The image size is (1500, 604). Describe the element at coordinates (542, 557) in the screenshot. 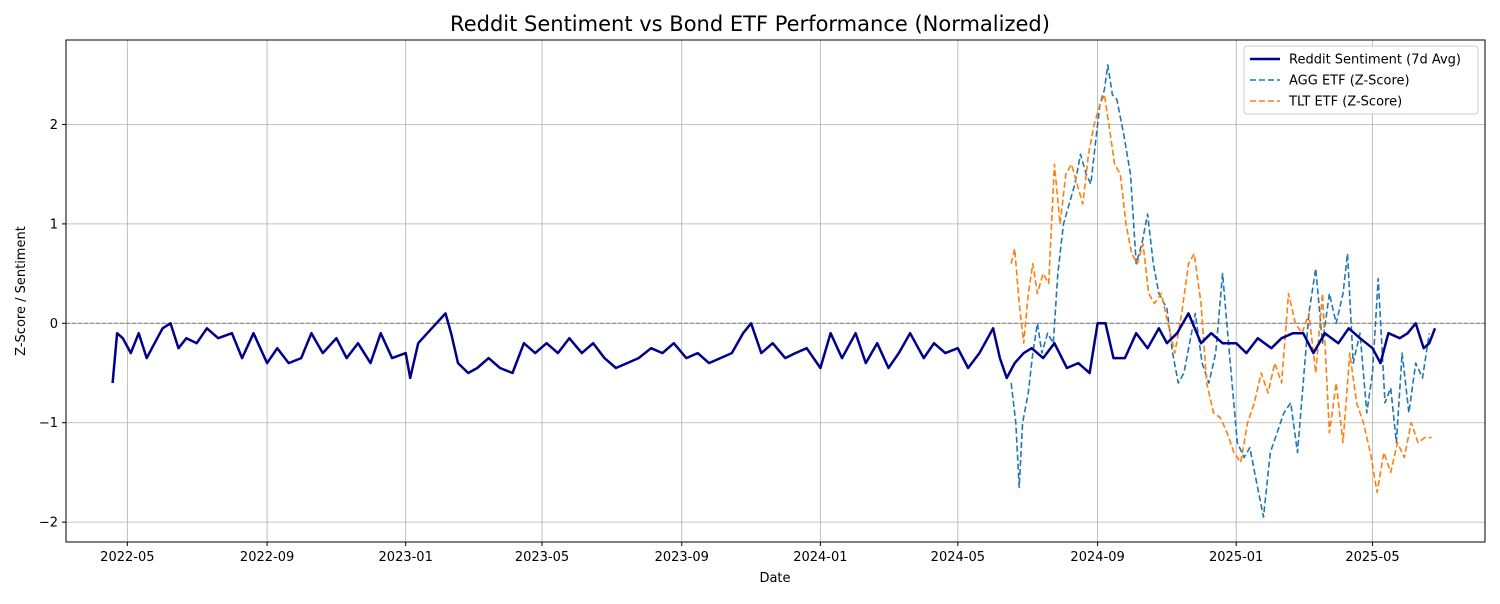

I see `x-tick-label: 2023-05` at that location.